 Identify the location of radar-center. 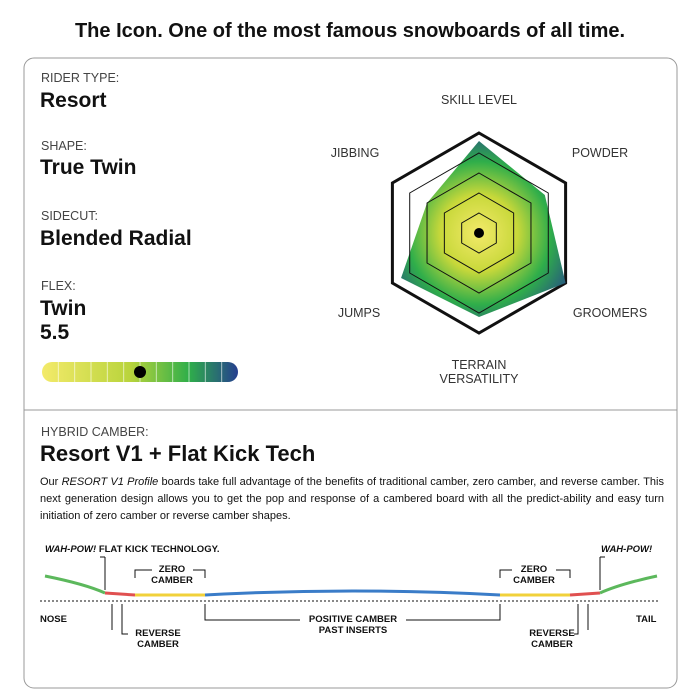
(479, 233).